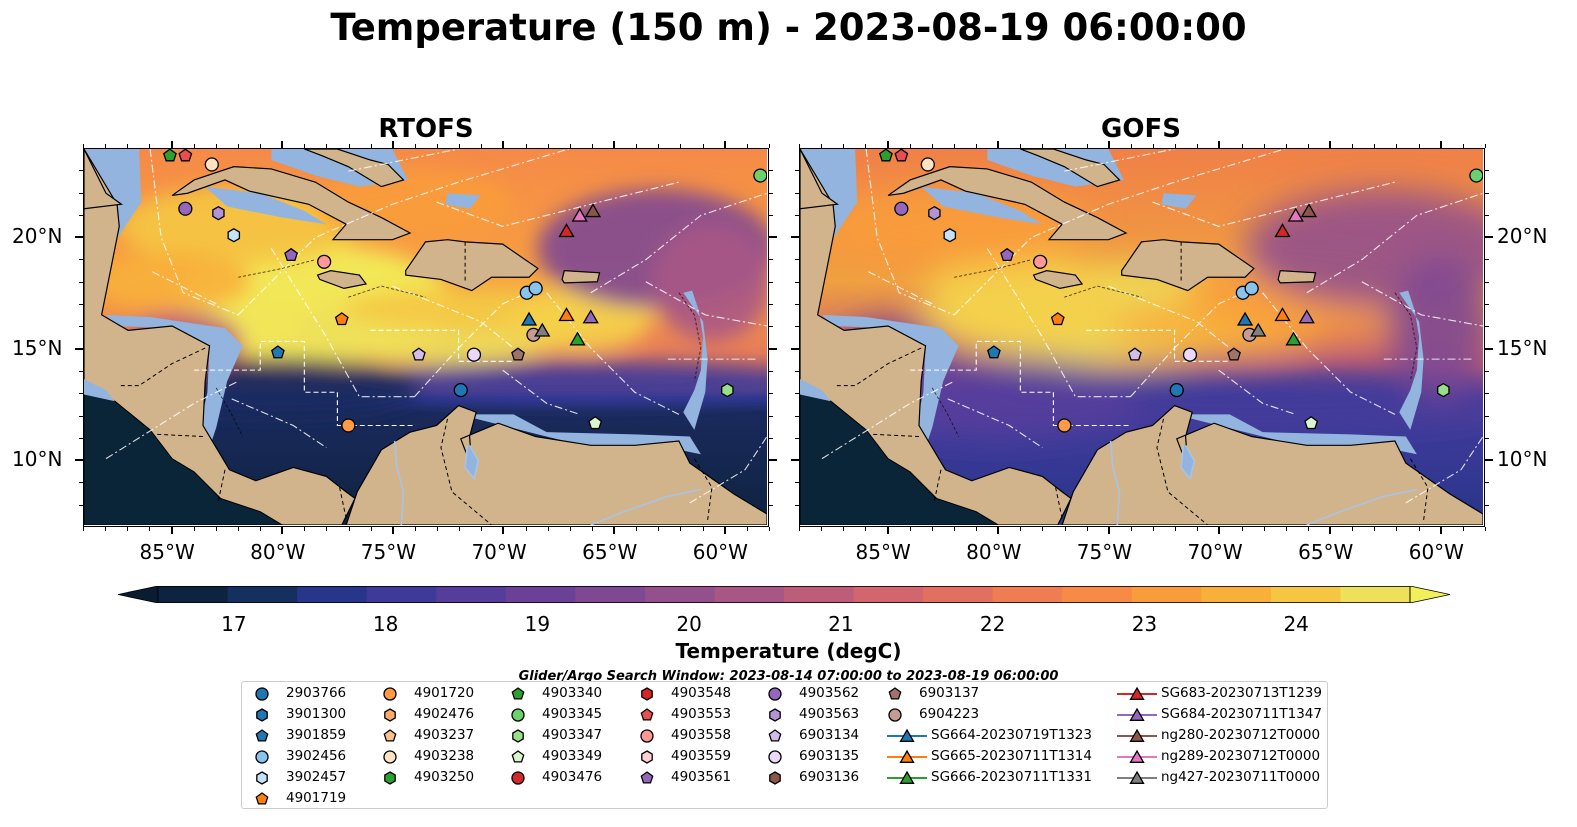 The height and width of the screenshot is (827, 1577). Describe the element at coordinates (829, 777) in the screenshot. I see `legend-label: 6903136` at that location.